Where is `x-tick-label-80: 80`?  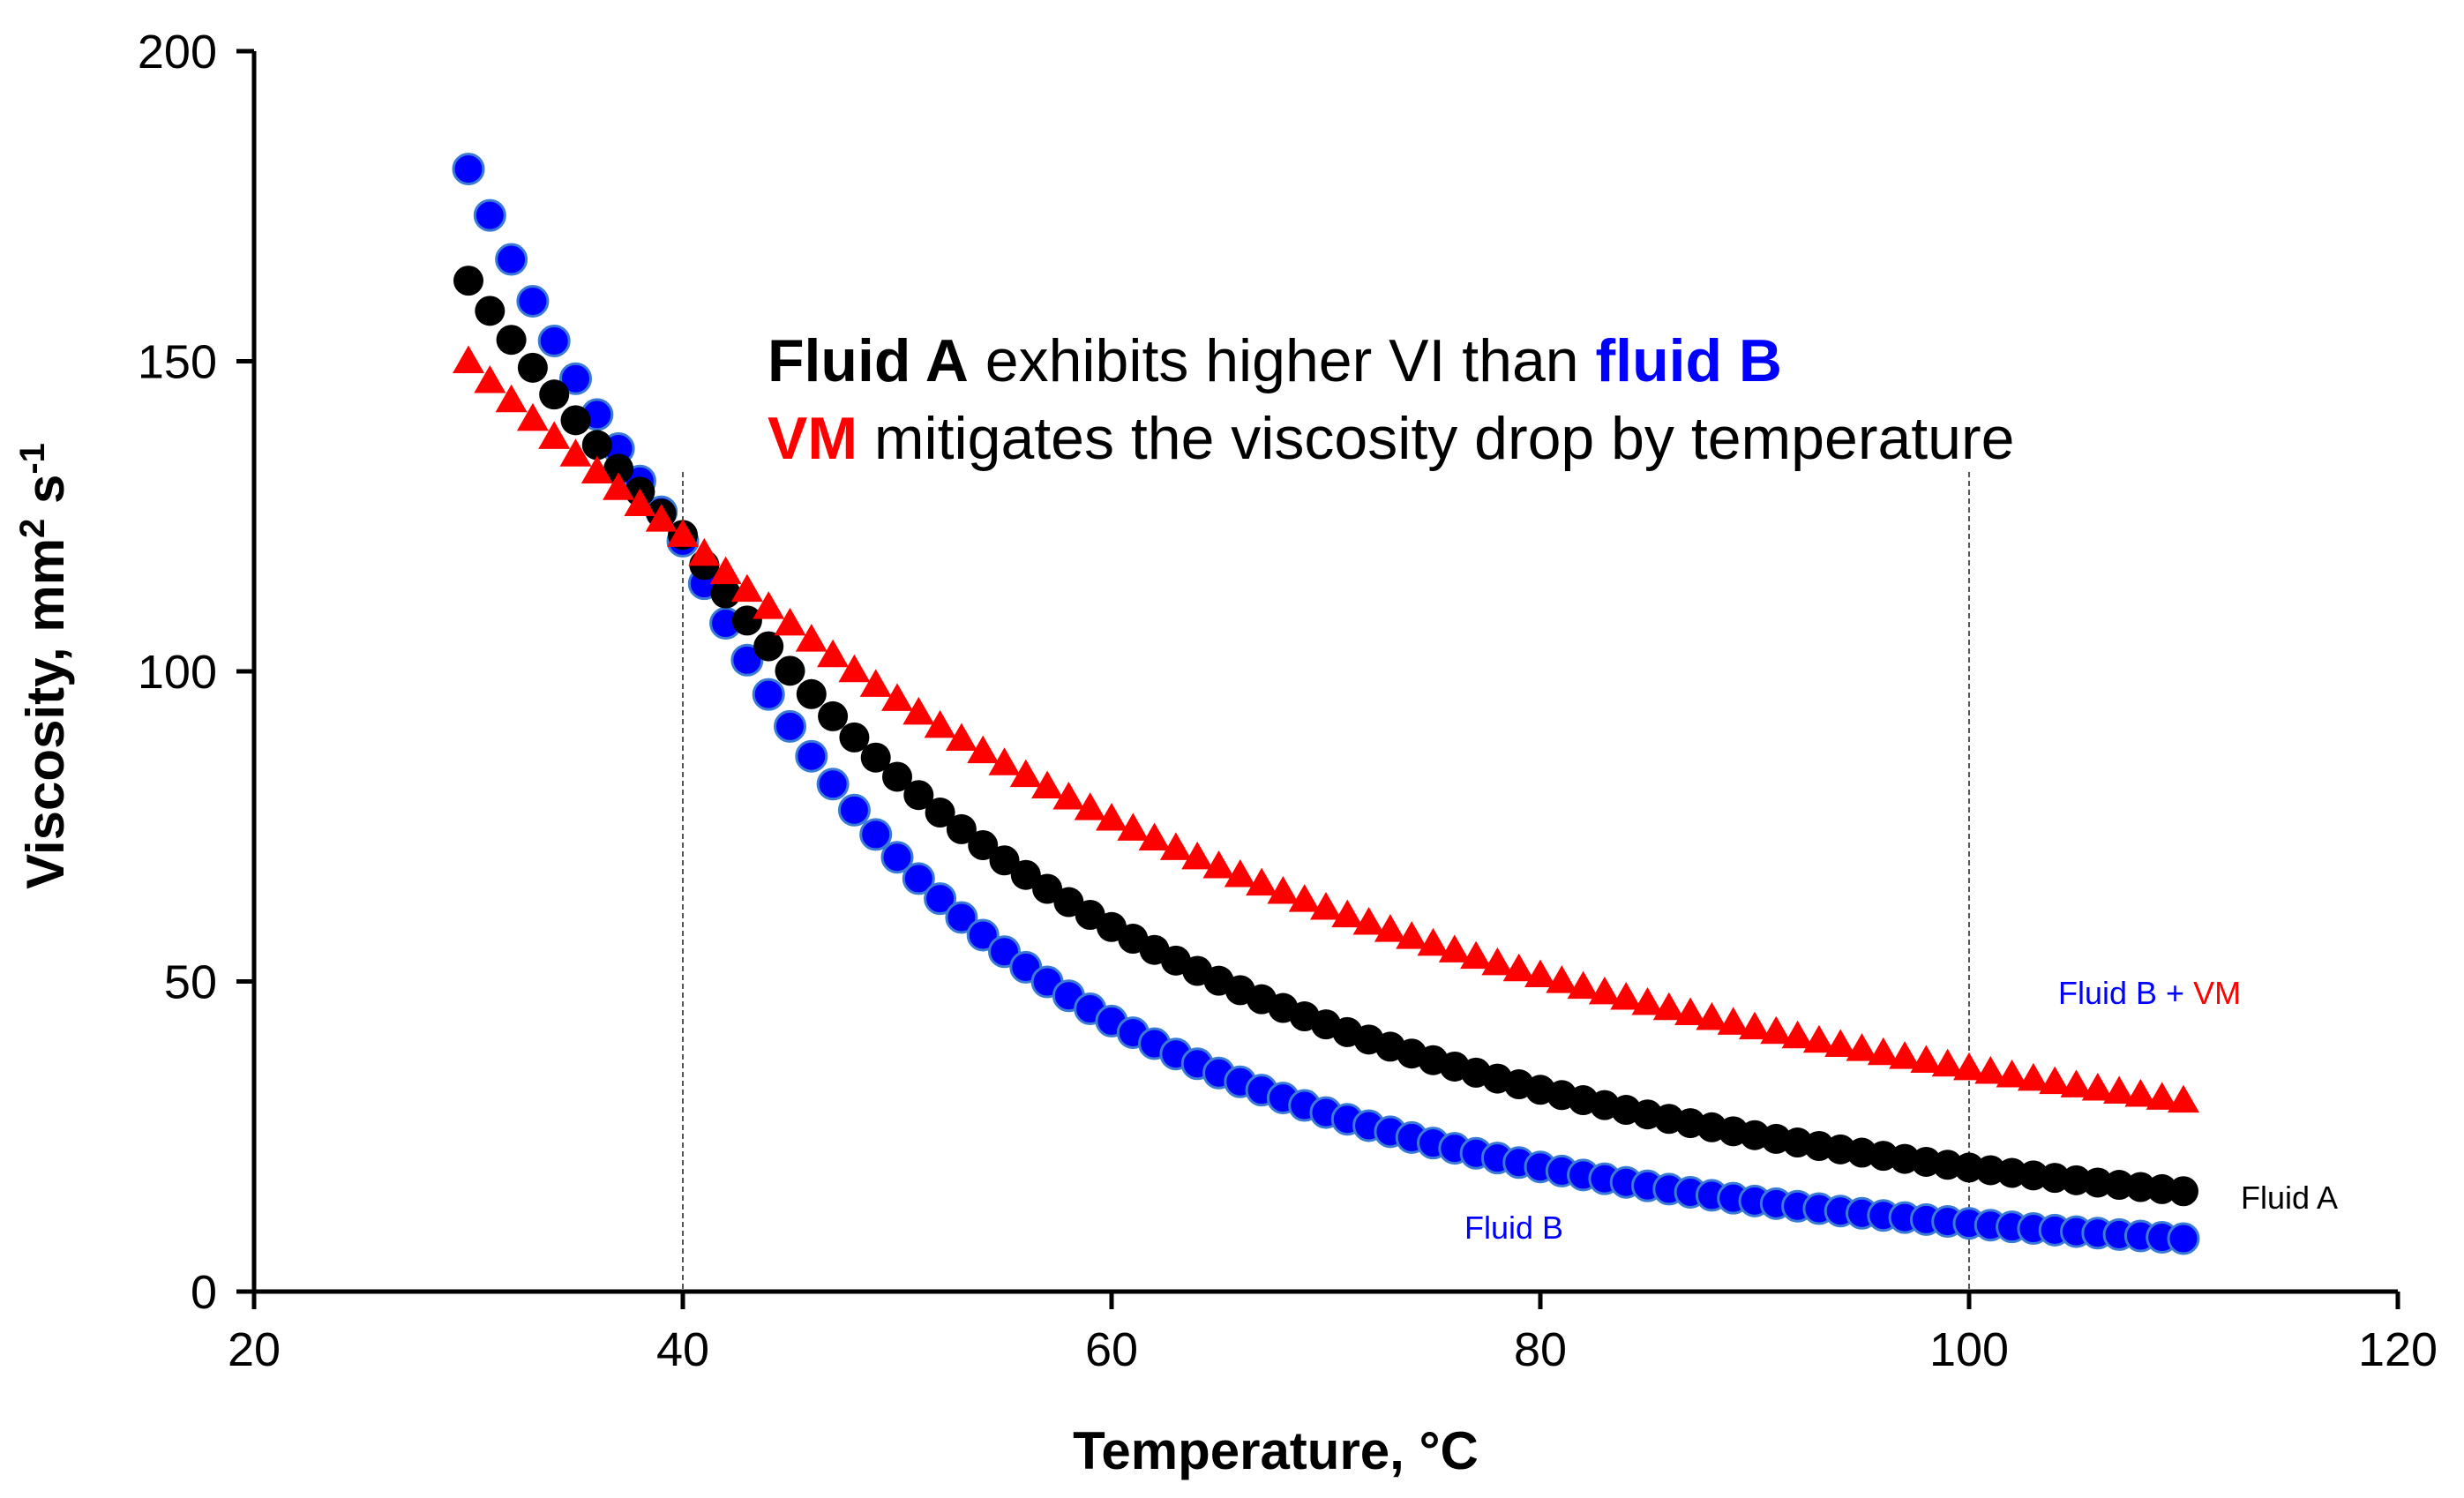 x-tick-label-80: 80 is located at coordinates (1540, 1349).